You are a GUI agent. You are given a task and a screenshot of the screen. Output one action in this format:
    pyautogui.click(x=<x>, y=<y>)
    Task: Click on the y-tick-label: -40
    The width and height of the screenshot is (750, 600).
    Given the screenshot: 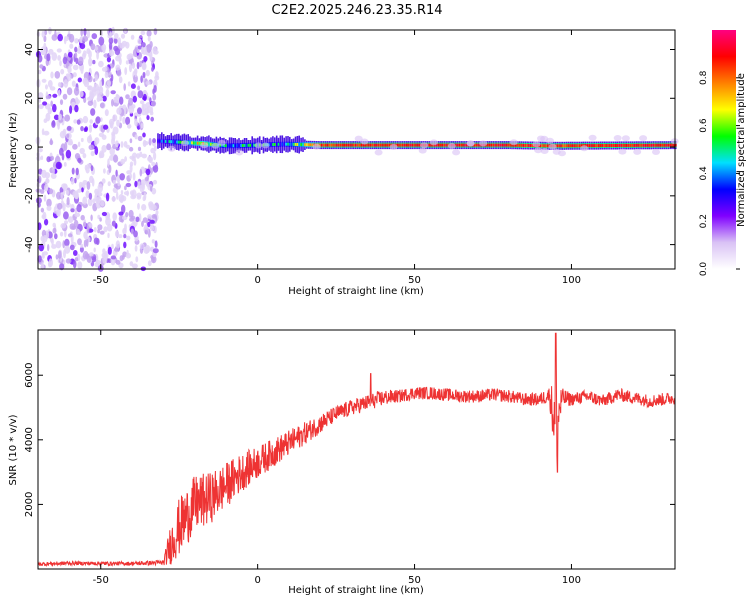 What is the action you would take?
    pyautogui.click(x=29, y=244)
    